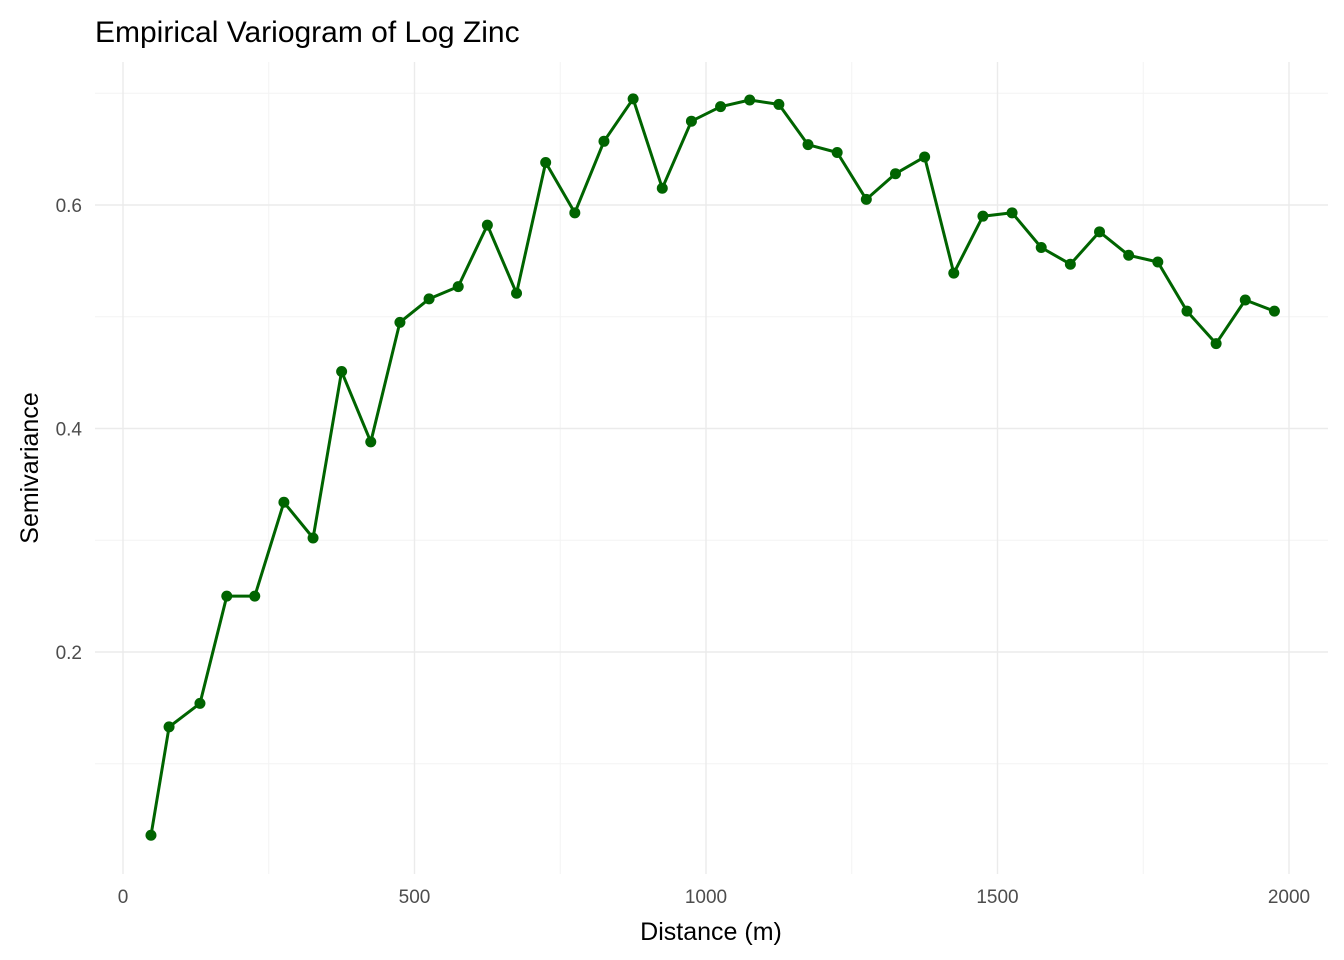 The image size is (1344, 960). Describe the element at coordinates (706, 897) in the screenshot. I see `x-tick-label: 1000` at that location.